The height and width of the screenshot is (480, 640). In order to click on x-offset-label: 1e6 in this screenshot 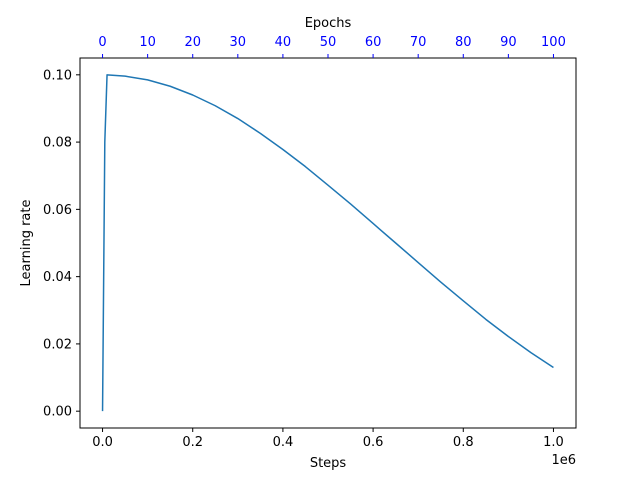, I will do `click(563, 460)`.